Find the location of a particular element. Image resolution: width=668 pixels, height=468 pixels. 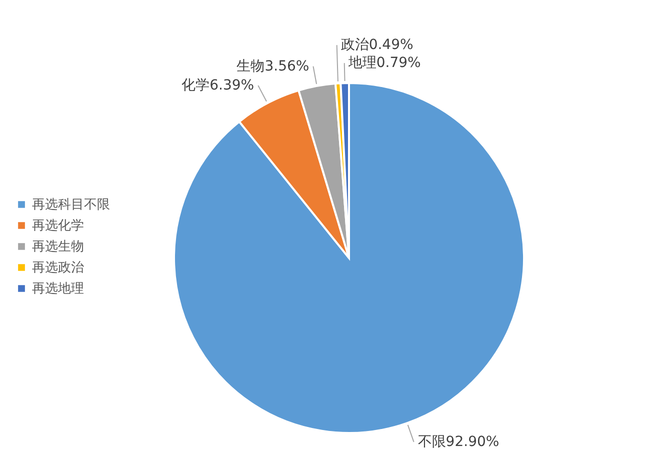

data-label: 地理0.79% is located at coordinates (384, 63).